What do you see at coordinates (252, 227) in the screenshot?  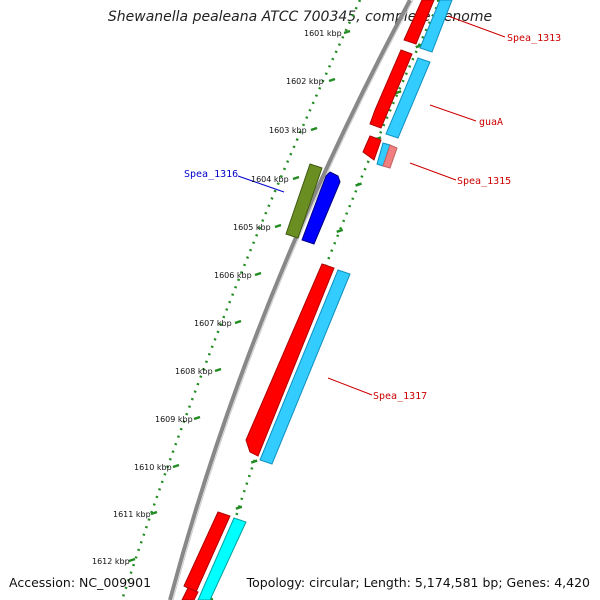 I see `tick-label-1605: 1605 kbp` at bounding box center [252, 227].